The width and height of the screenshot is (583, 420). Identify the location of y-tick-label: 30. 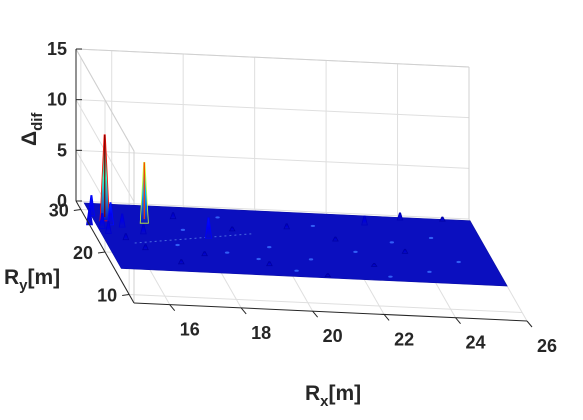
(59, 211).